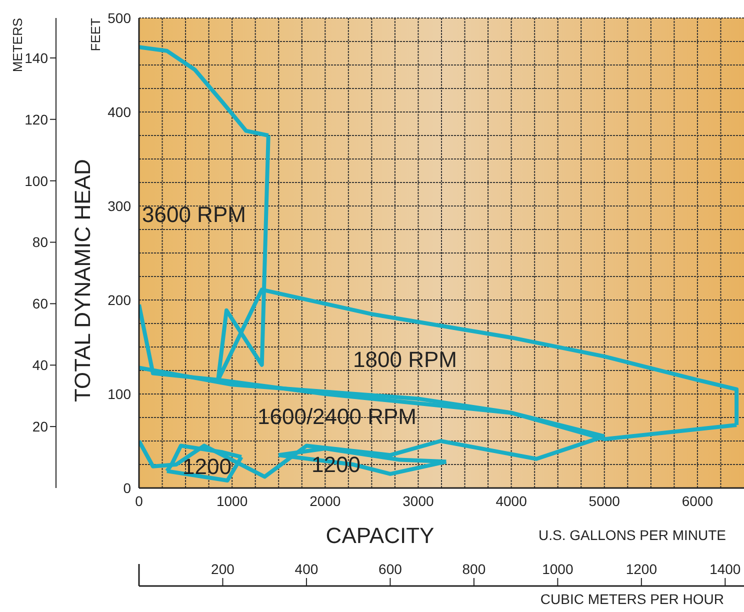  I want to click on y-tick-label: 100, so click(120, 394).